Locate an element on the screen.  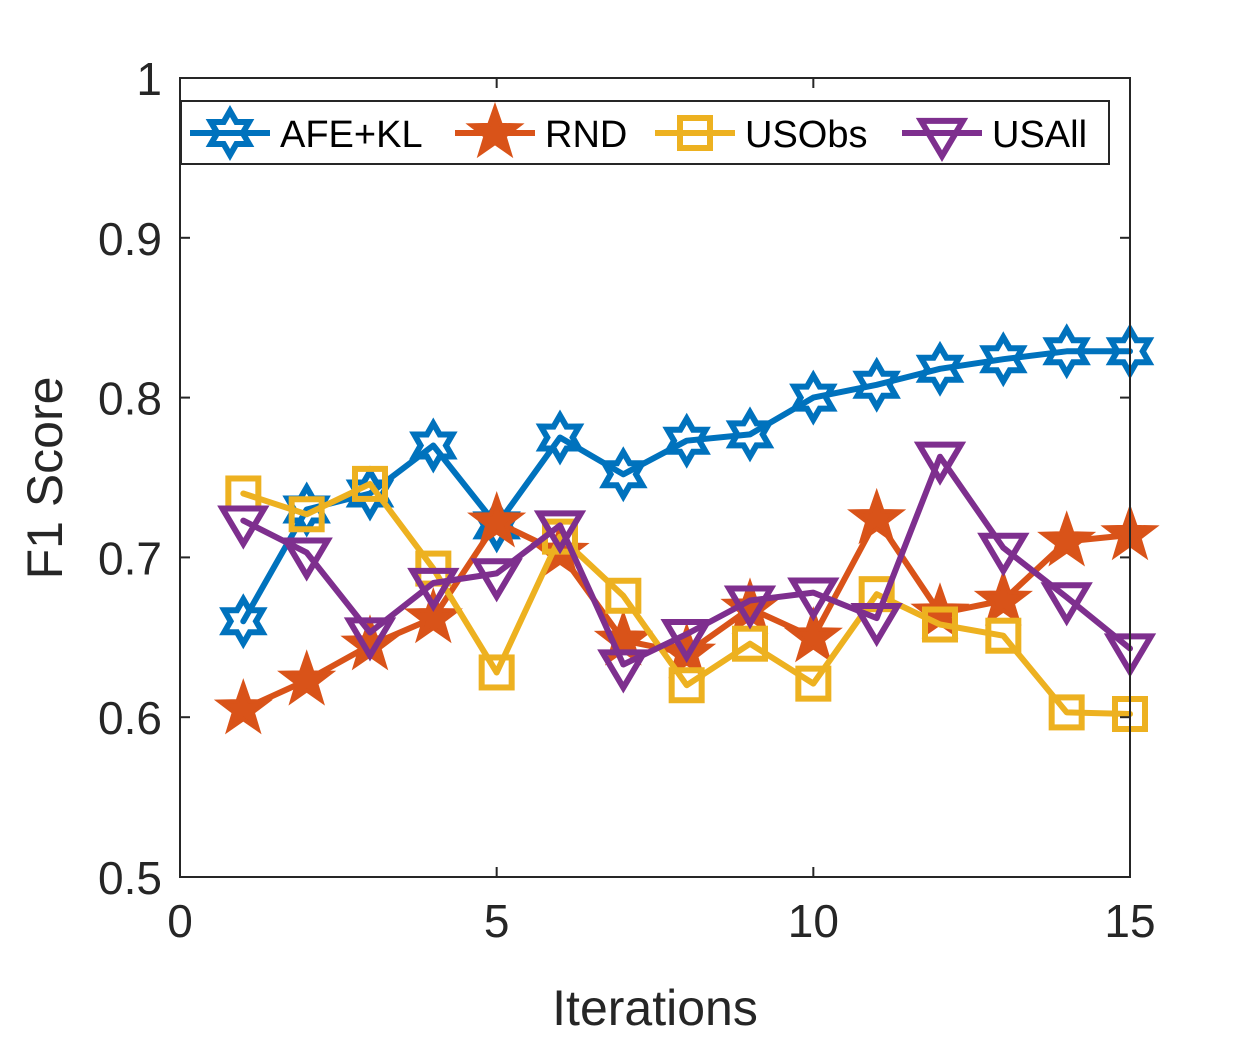
legend-item-afe-kl: AFE+KL is located at coordinates (306, 133).